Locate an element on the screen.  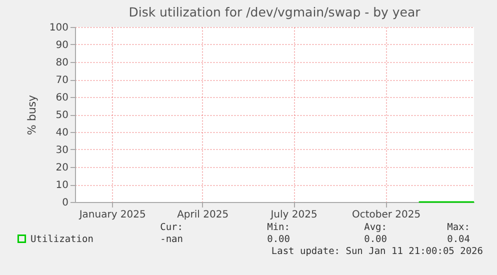
text: Min: is located at coordinates (278, 227).